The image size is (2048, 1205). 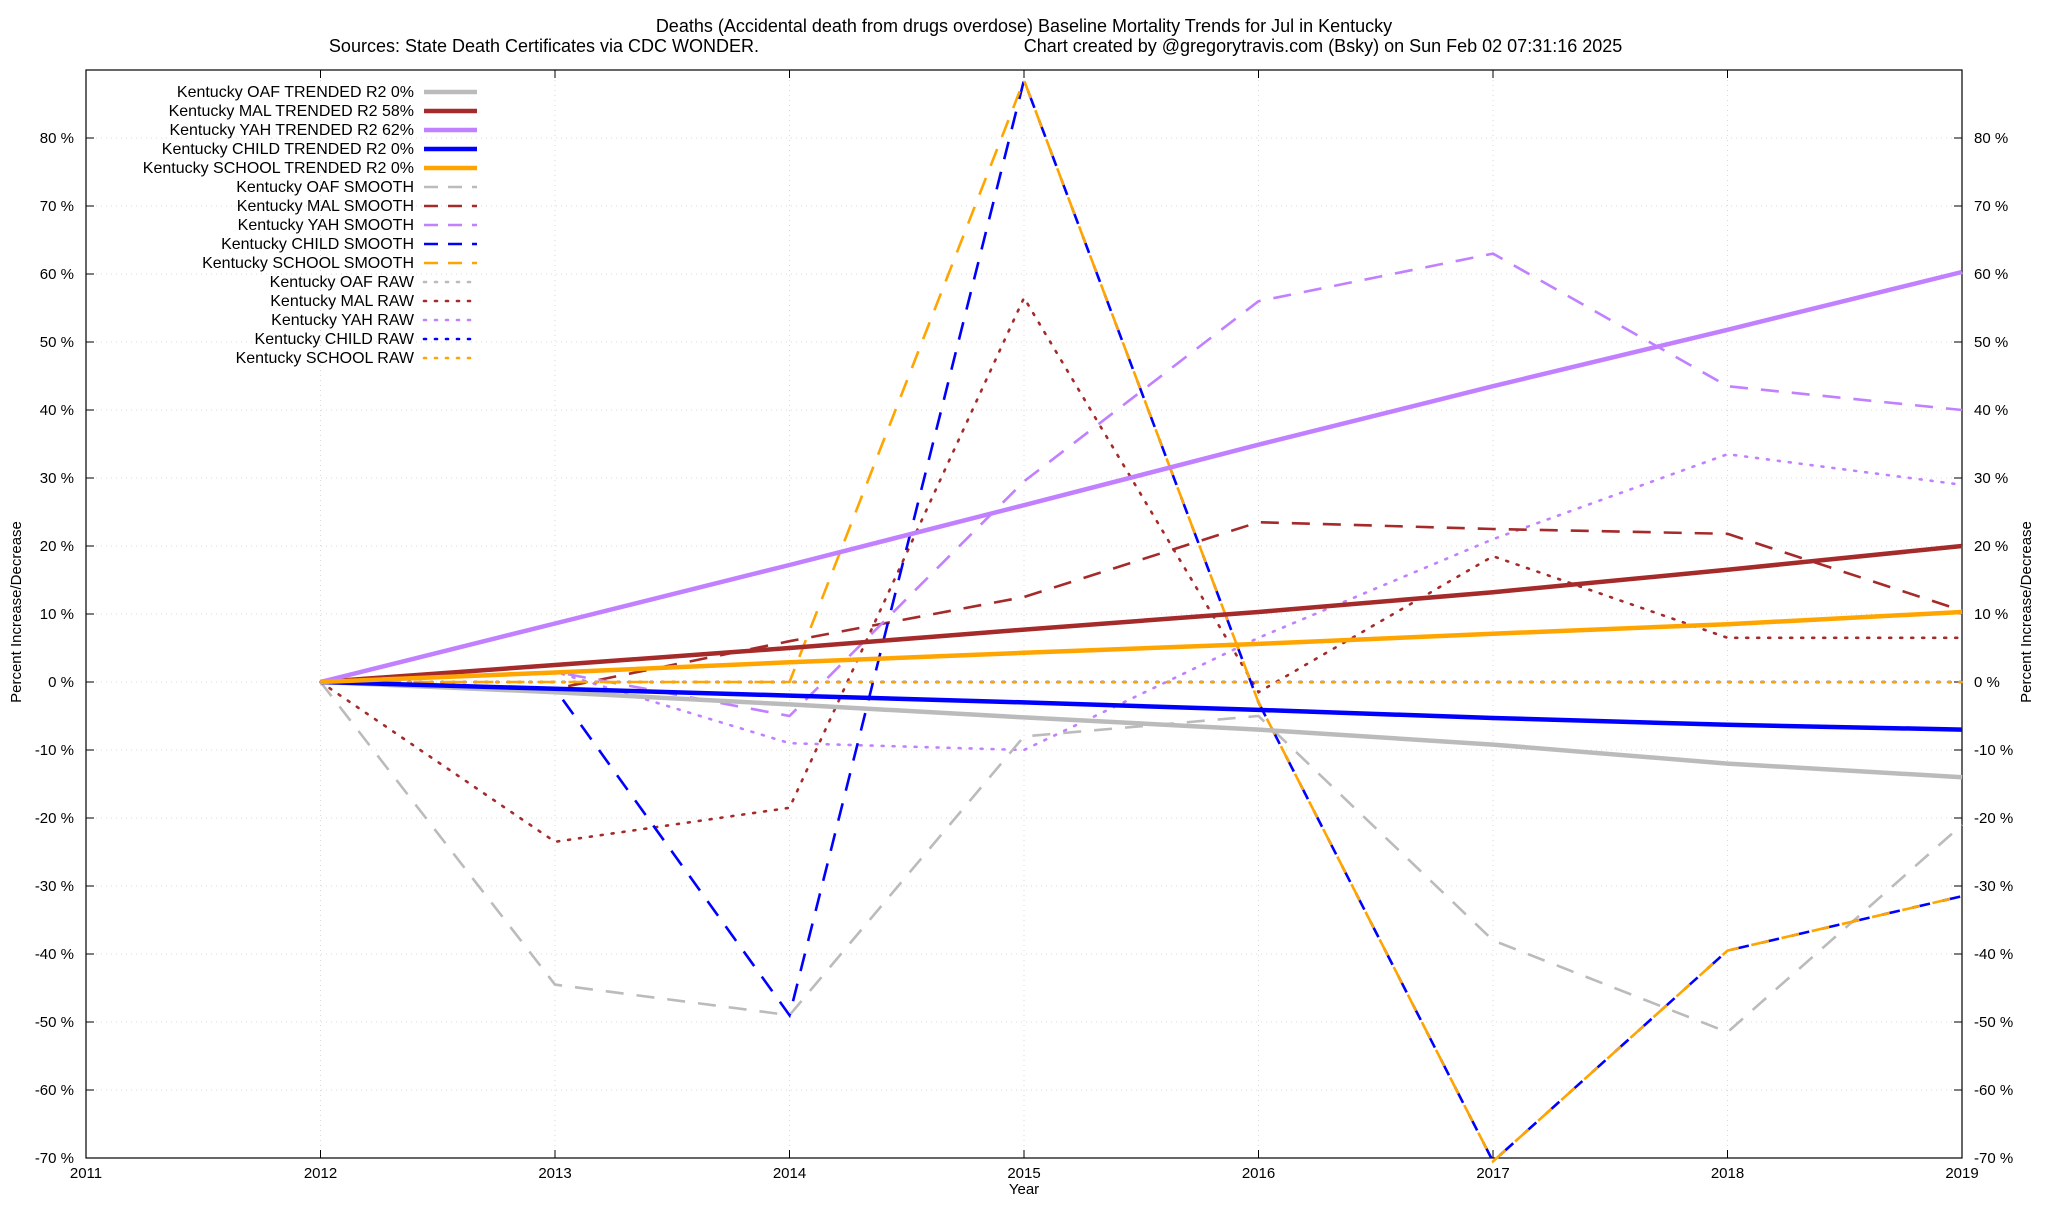 I want to click on y-tick-label-left: 0 %, so click(x=61, y=682).